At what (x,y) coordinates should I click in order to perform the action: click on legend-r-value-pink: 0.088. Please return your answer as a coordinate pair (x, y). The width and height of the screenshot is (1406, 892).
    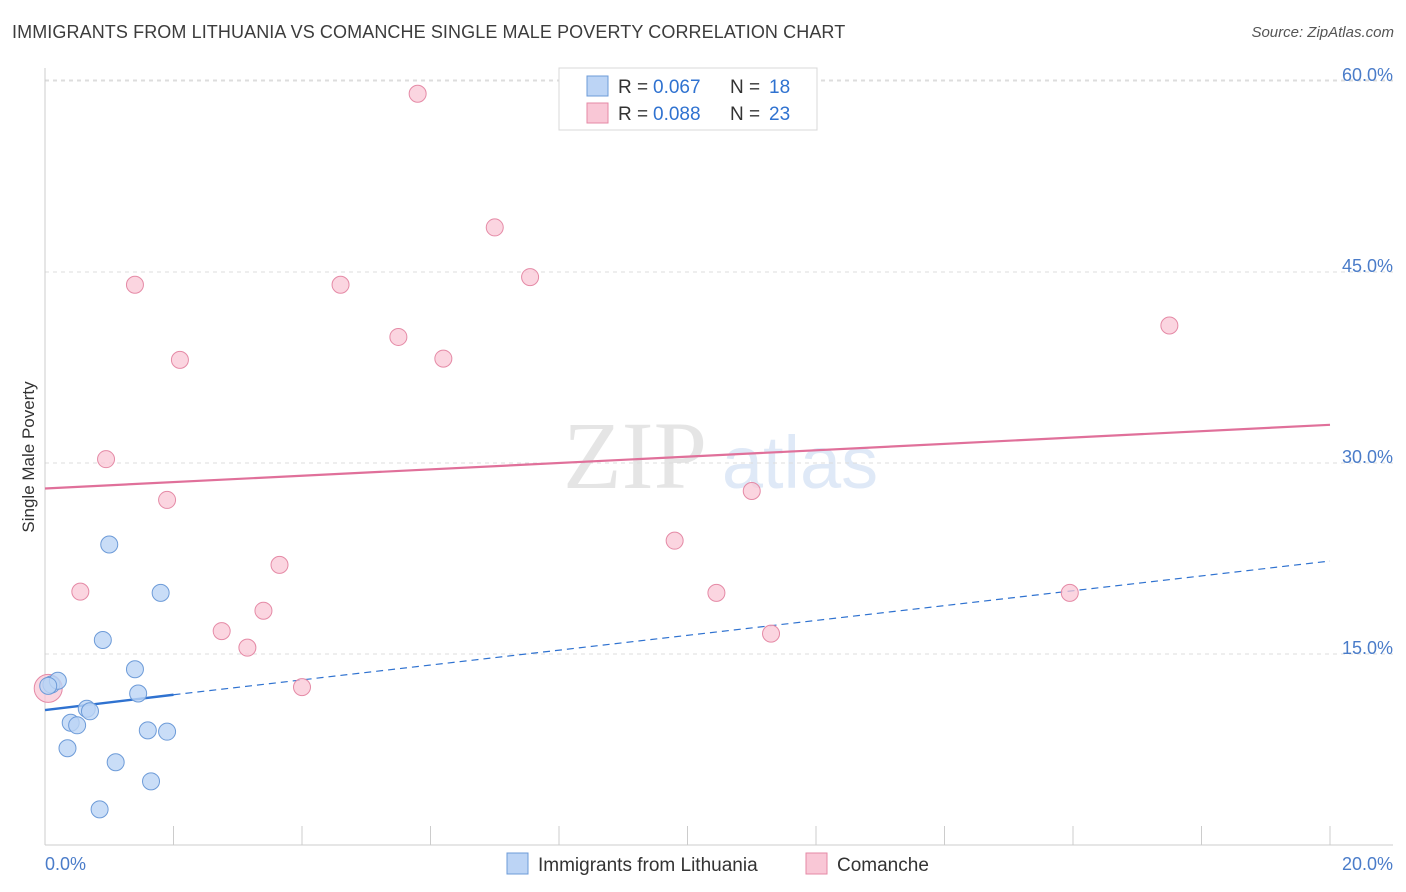
    Looking at the image, I should click on (677, 114).